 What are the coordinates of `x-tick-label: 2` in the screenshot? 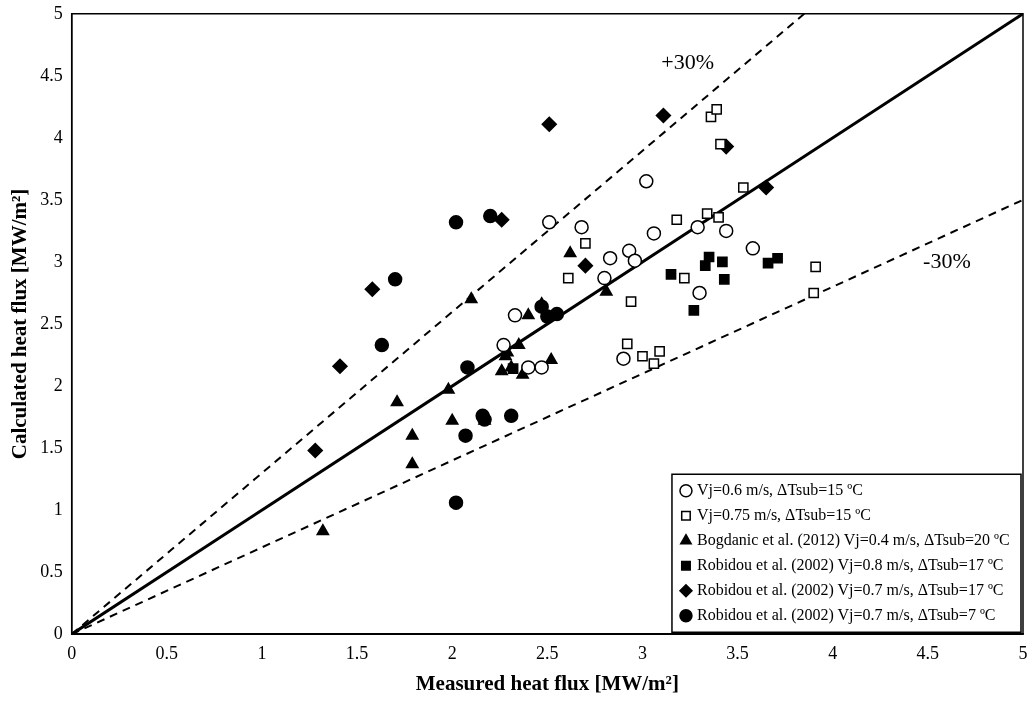 It's located at (452, 652).